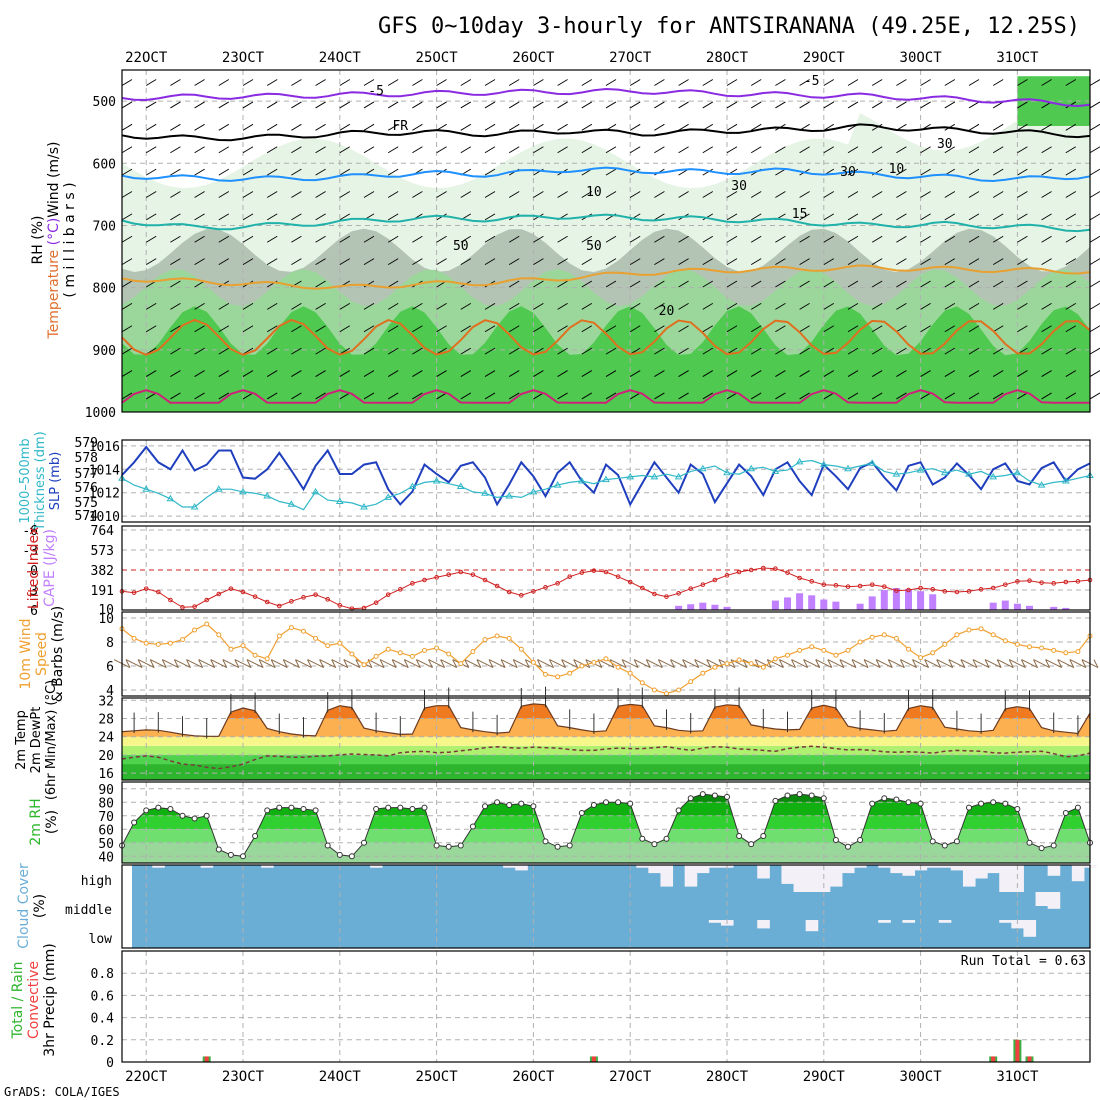  I want to click on panel-label-seg: Wind (m/s), so click(54, 179).